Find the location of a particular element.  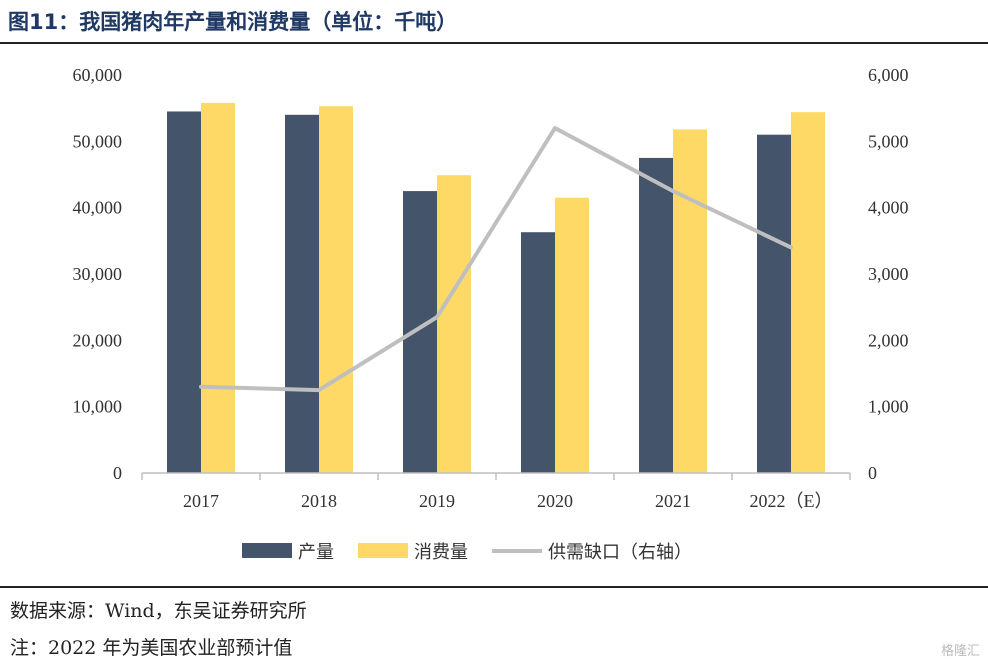

data-source: 数据来源：Wind，东吴证券研究所 is located at coordinates (158, 611).